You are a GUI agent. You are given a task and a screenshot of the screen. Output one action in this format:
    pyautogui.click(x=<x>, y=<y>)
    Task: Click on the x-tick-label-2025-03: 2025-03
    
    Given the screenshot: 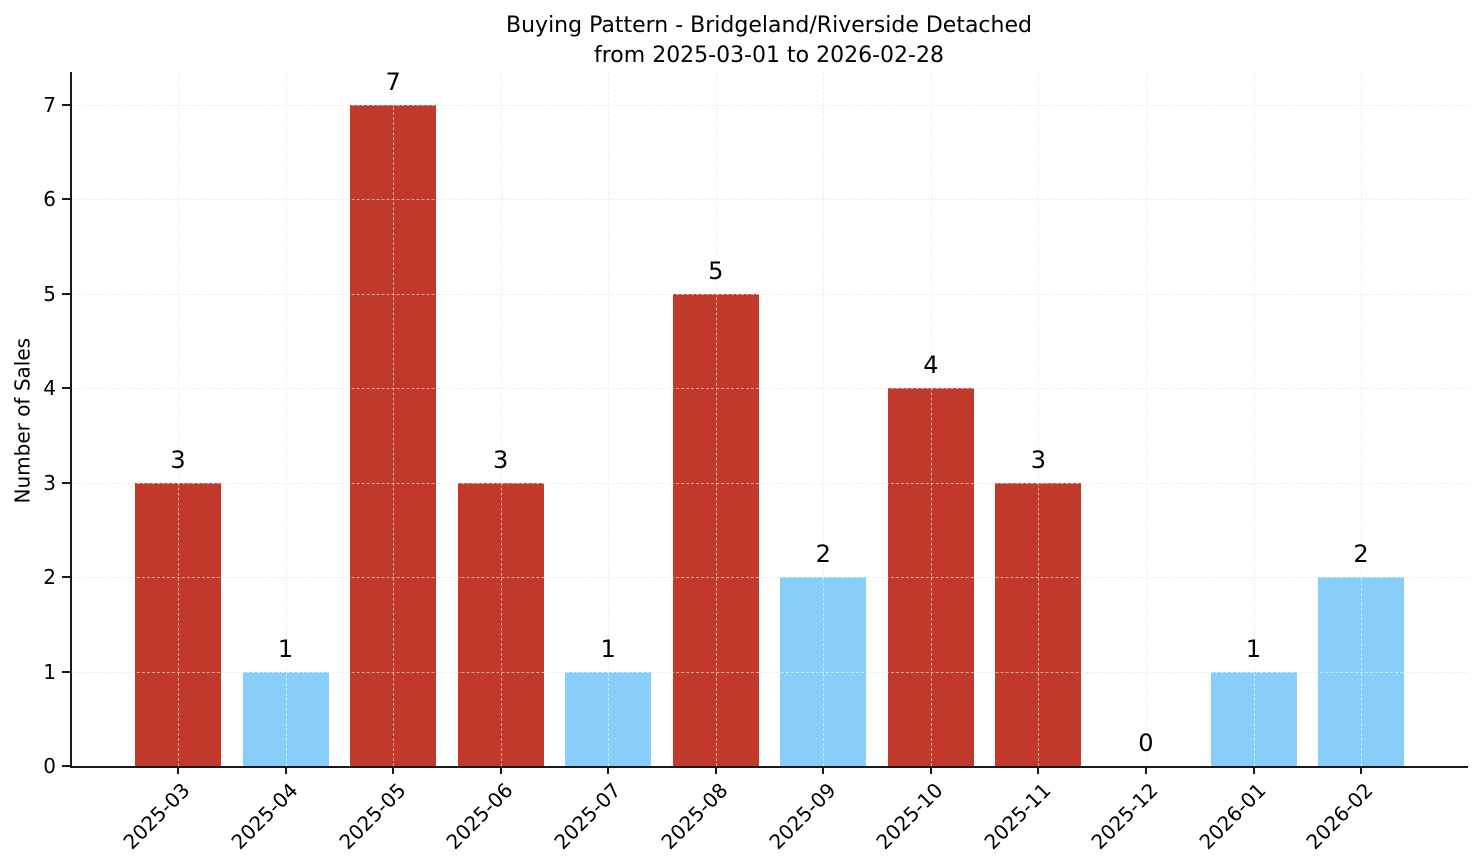 What is the action you would take?
    pyautogui.click(x=156, y=816)
    